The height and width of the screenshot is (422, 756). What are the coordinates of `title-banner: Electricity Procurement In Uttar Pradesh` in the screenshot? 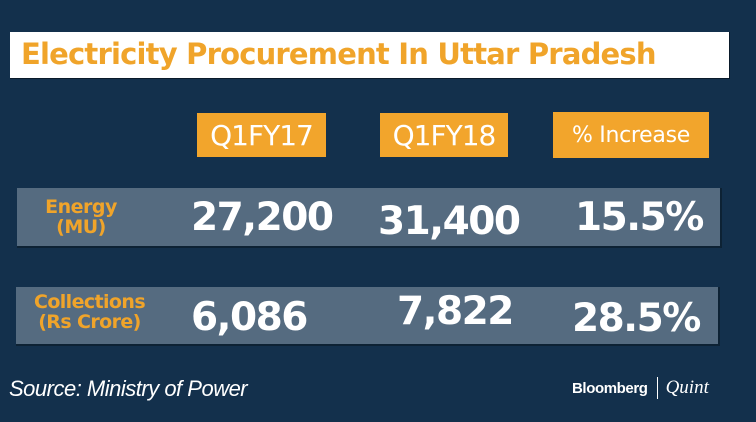 It's located at (370, 55).